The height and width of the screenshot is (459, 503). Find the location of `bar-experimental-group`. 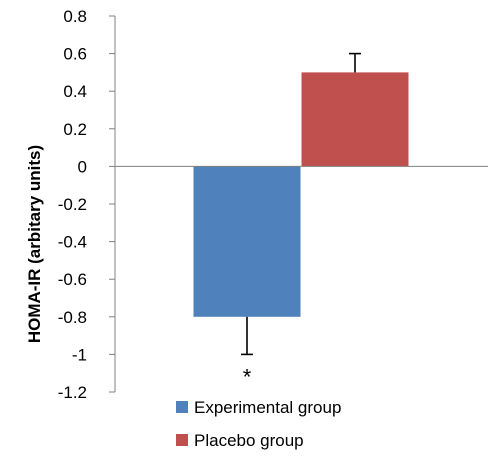

bar-experimental-group is located at coordinates (247, 241).